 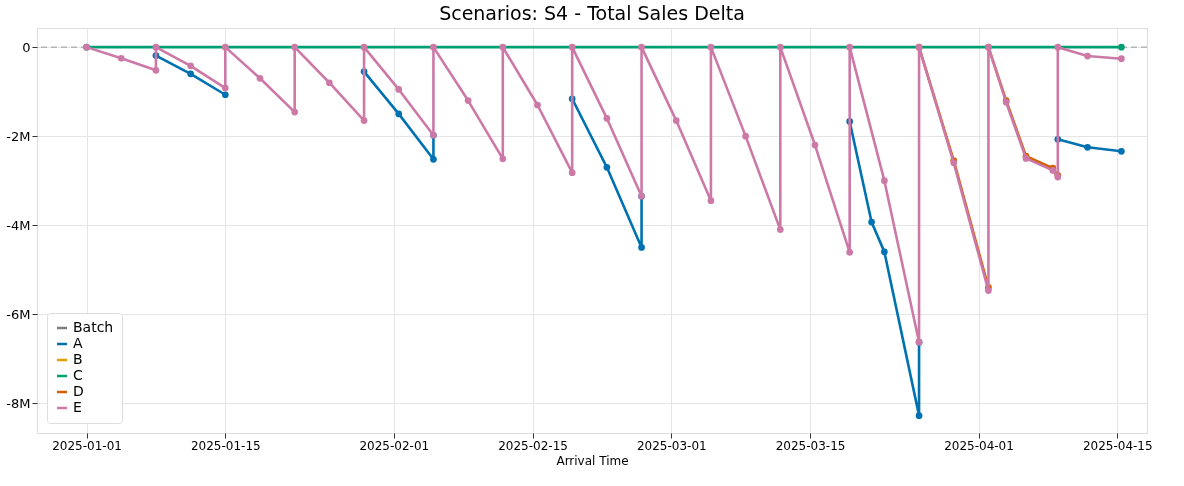 What do you see at coordinates (78, 375) in the screenshot?
I see `legend-label: C` at bounding box center [78, 375].